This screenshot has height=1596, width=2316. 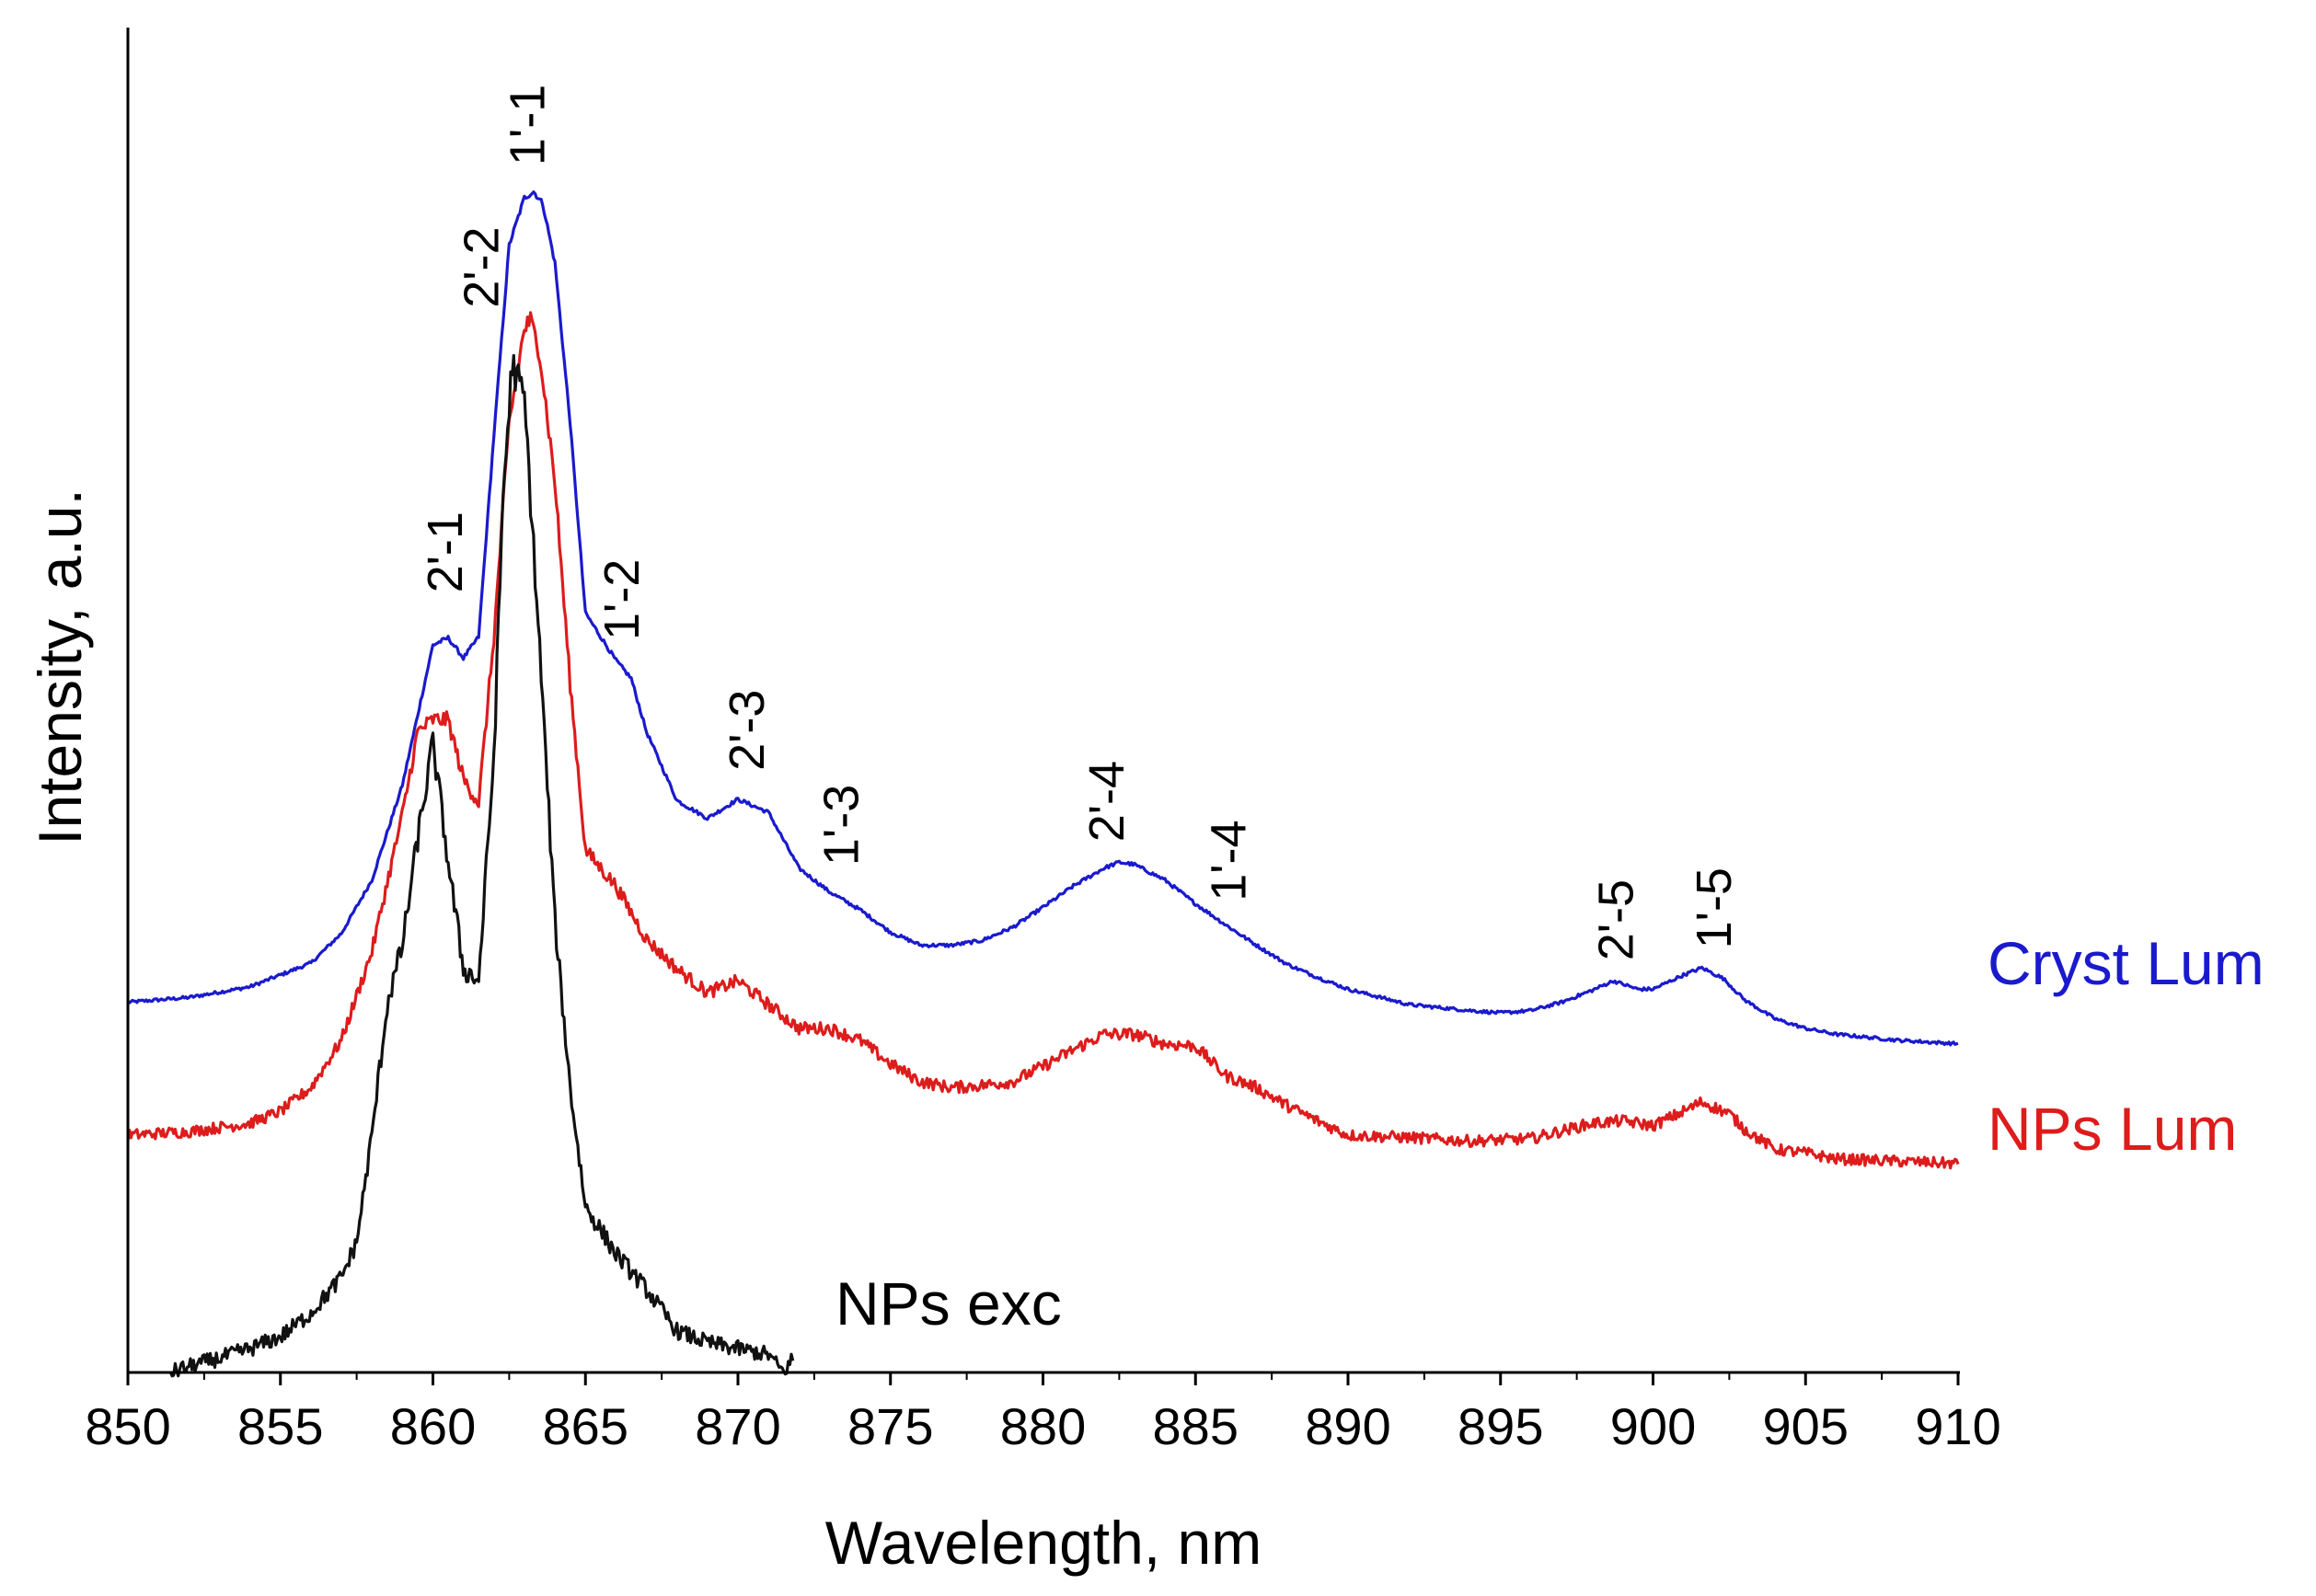 What do you see at coordinates (280, 1426) in the screenshot?
I see `x-tick-label-855: 855` at bounding box center [280, 1426].